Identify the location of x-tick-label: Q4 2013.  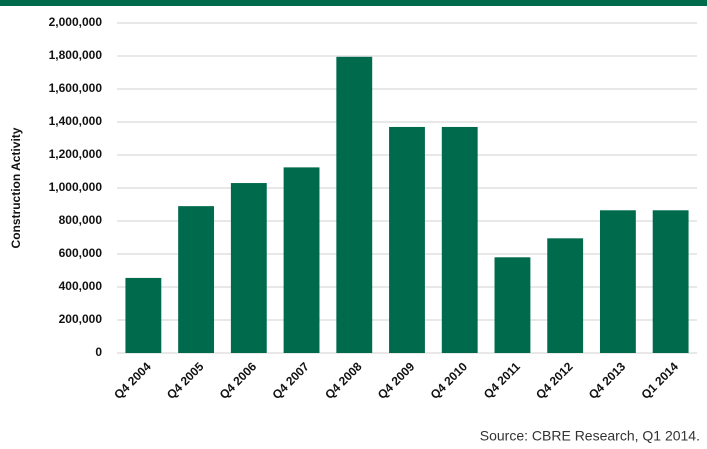
(607, 380).